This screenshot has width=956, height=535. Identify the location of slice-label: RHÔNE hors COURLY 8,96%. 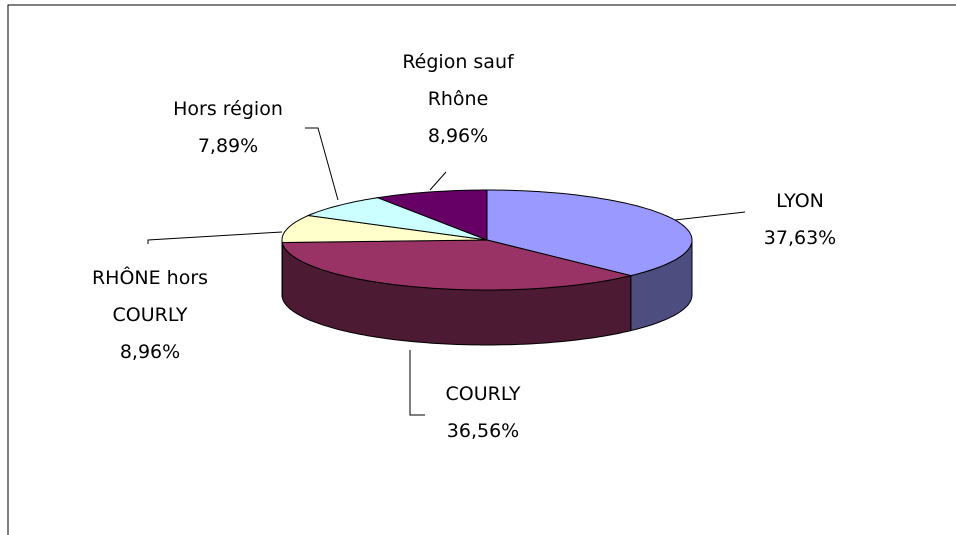
(150, 315).